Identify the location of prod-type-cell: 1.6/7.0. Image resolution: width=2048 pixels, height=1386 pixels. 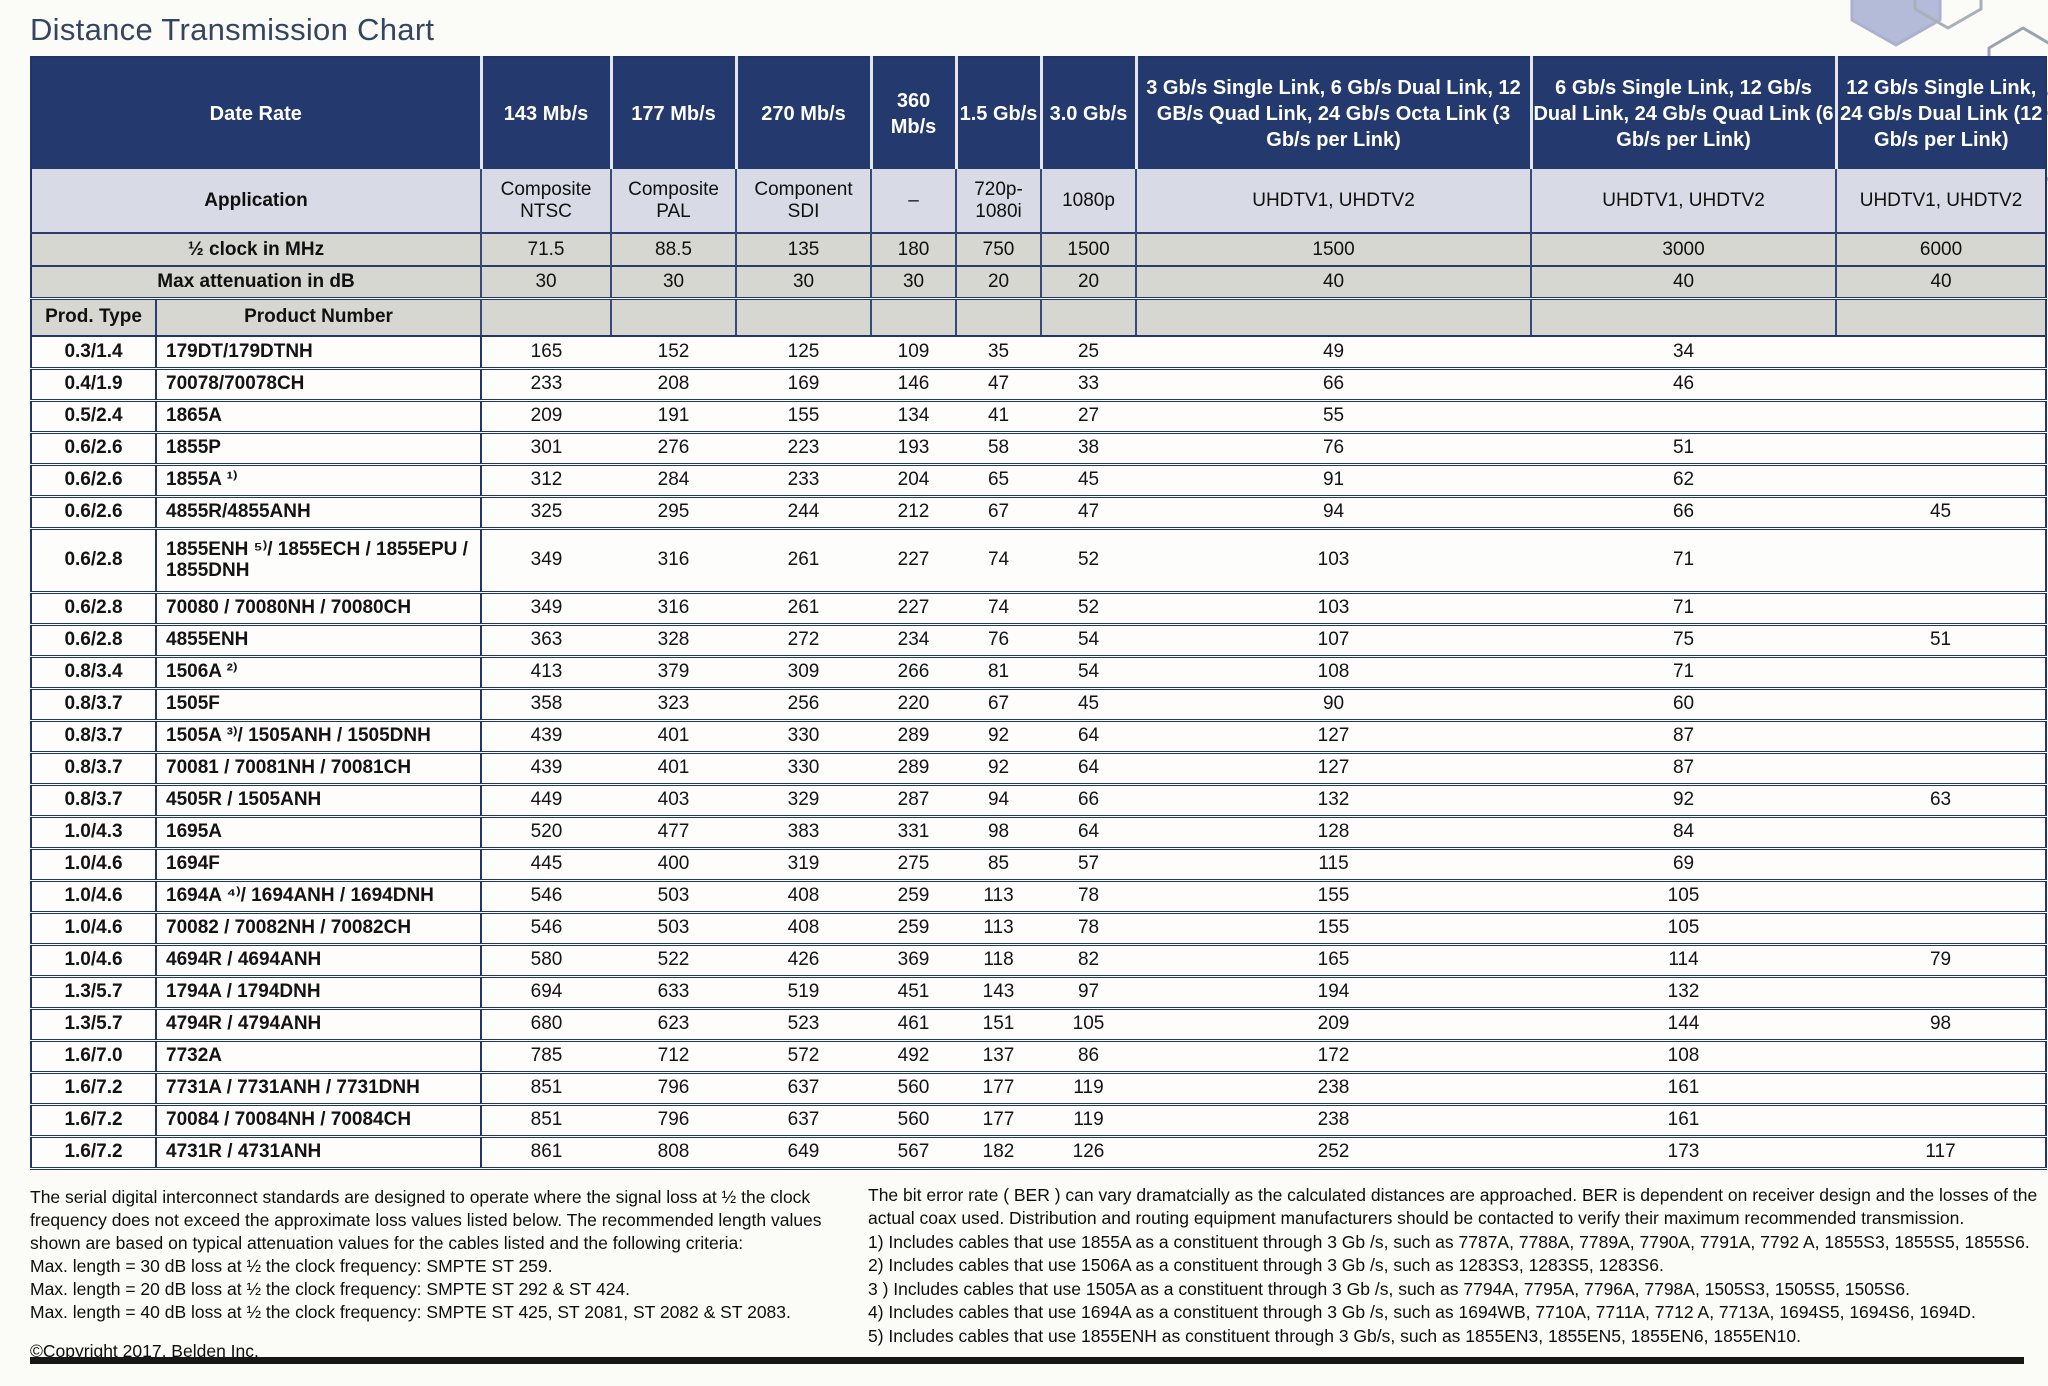
(94, 1057).